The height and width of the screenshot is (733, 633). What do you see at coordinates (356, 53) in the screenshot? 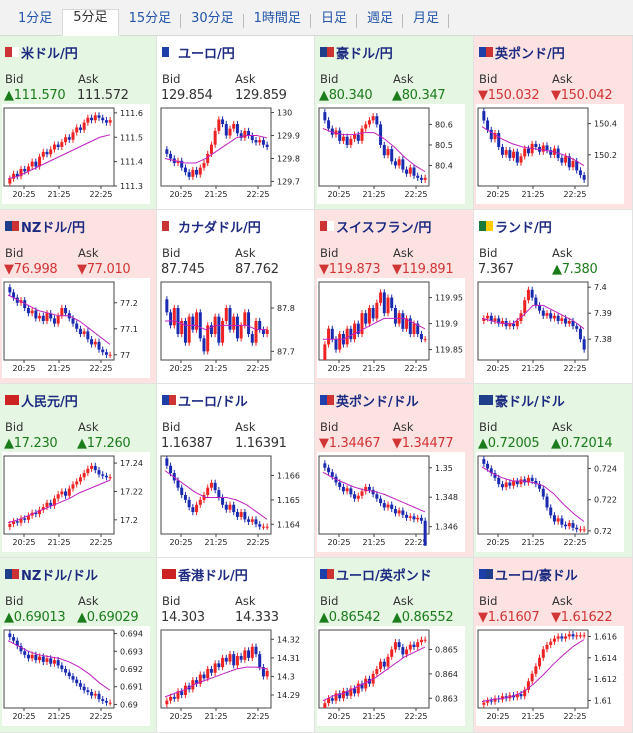
I see `pair-title-link: 豪ドル/円` at bounding box center [356, 53].